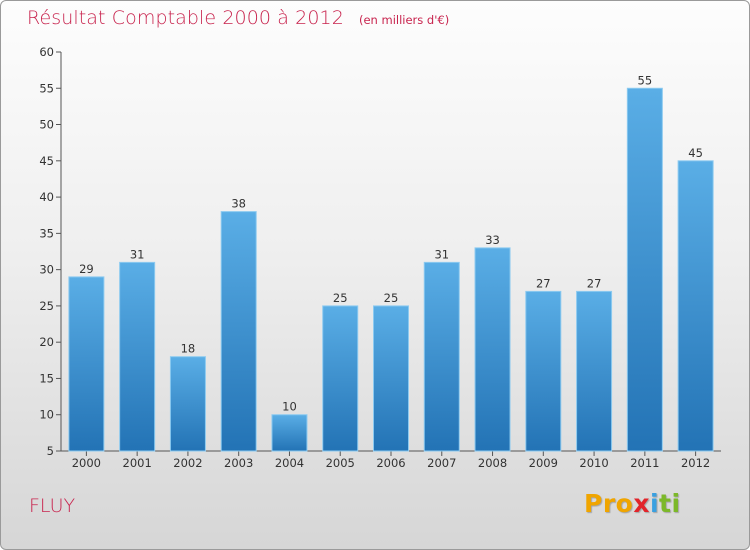  I want to click on y-tick-label: 35, so click(46, 233).